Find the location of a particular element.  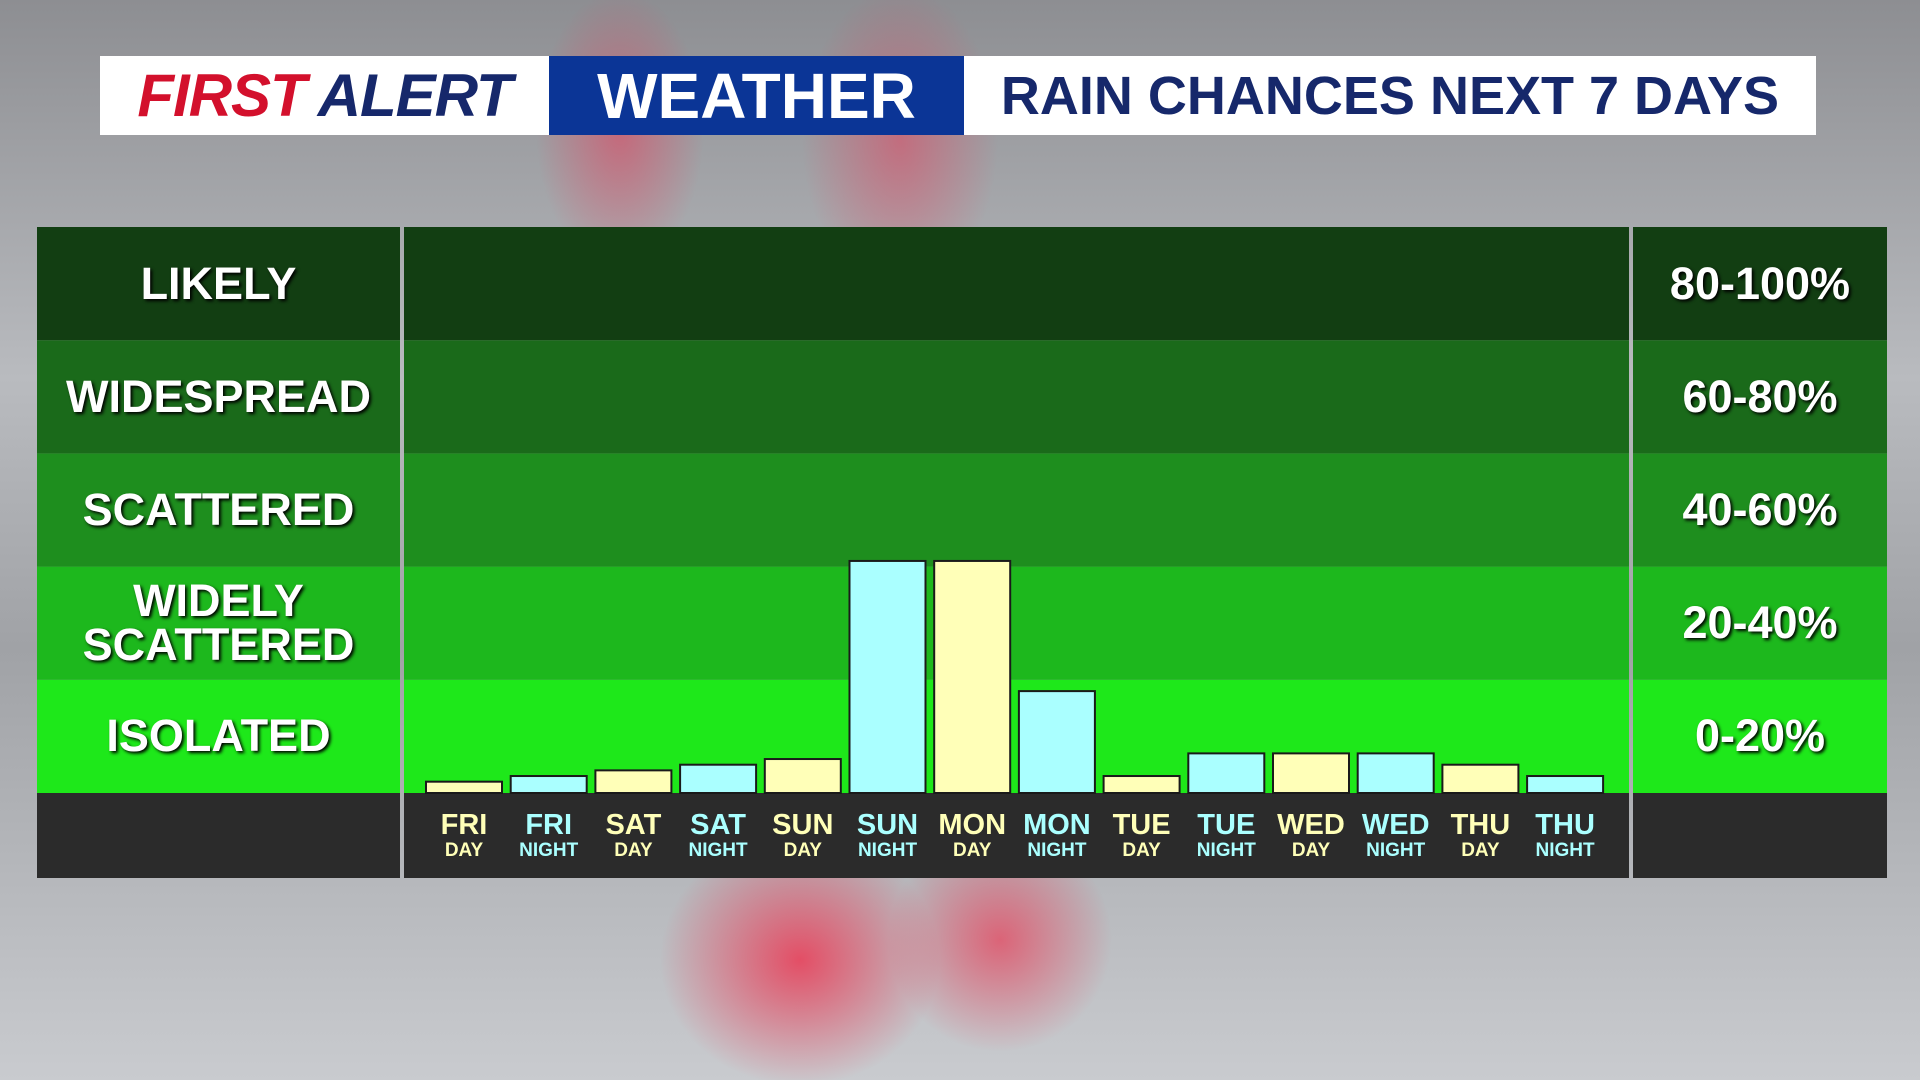

band-range: 40-60% is located at coordinates (1760, 509).